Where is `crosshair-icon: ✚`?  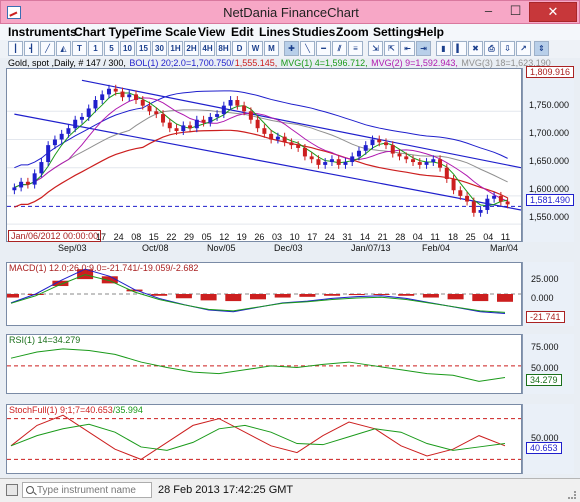 crosshair-icon: ✚ is located at coordinates (291, 48).